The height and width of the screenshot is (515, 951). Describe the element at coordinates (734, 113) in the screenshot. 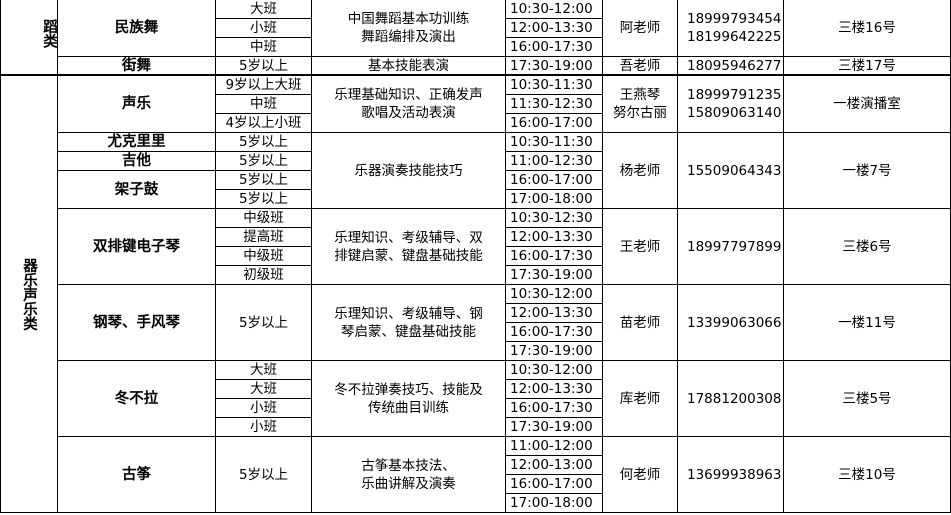

I see `phone-text: 15809063140` at that location.